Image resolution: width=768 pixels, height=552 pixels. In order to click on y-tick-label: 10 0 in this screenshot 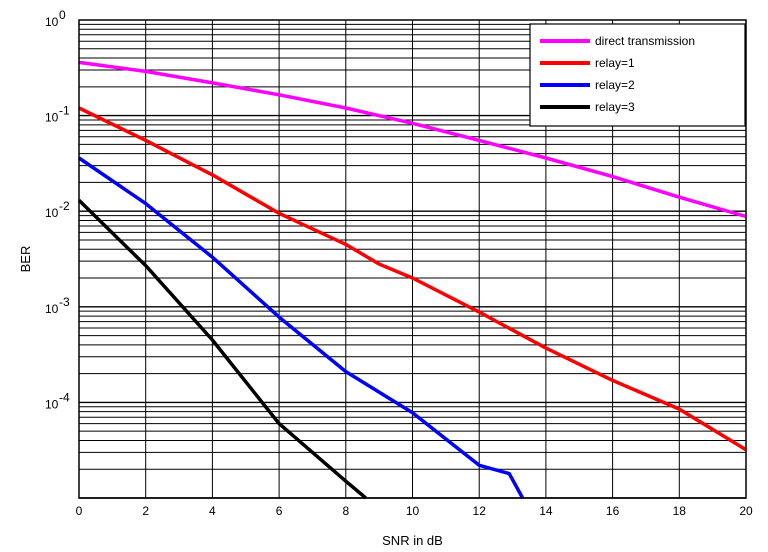, I will do `click(55, 18)`.